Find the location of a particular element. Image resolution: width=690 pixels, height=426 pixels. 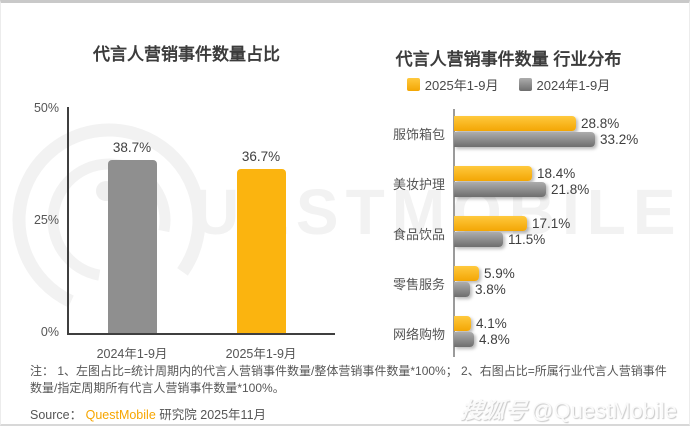

legend-item-2024: 2024年1-9月 is located at coordinates (564, 84).